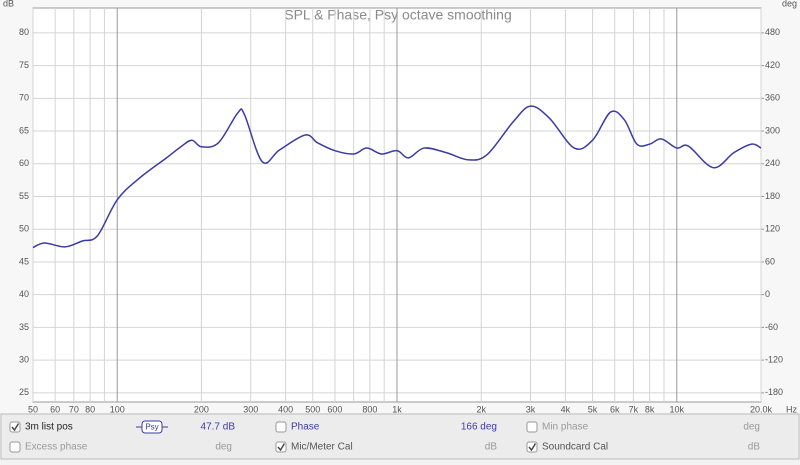 Image resolution: width=800 pixels, height=465 pixels. Describe the element at coordinates (772, 65) in the screenshot. I see `y2-tick-label: 420` at that location.